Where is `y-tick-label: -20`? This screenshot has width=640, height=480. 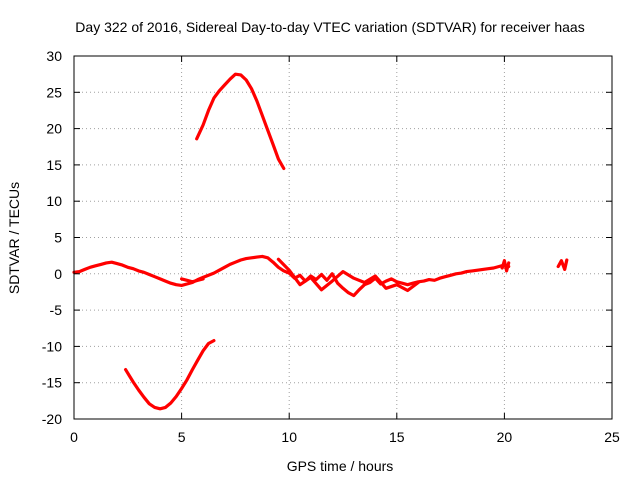 y-tick-label: -20 is located at coordinates (52, 419).